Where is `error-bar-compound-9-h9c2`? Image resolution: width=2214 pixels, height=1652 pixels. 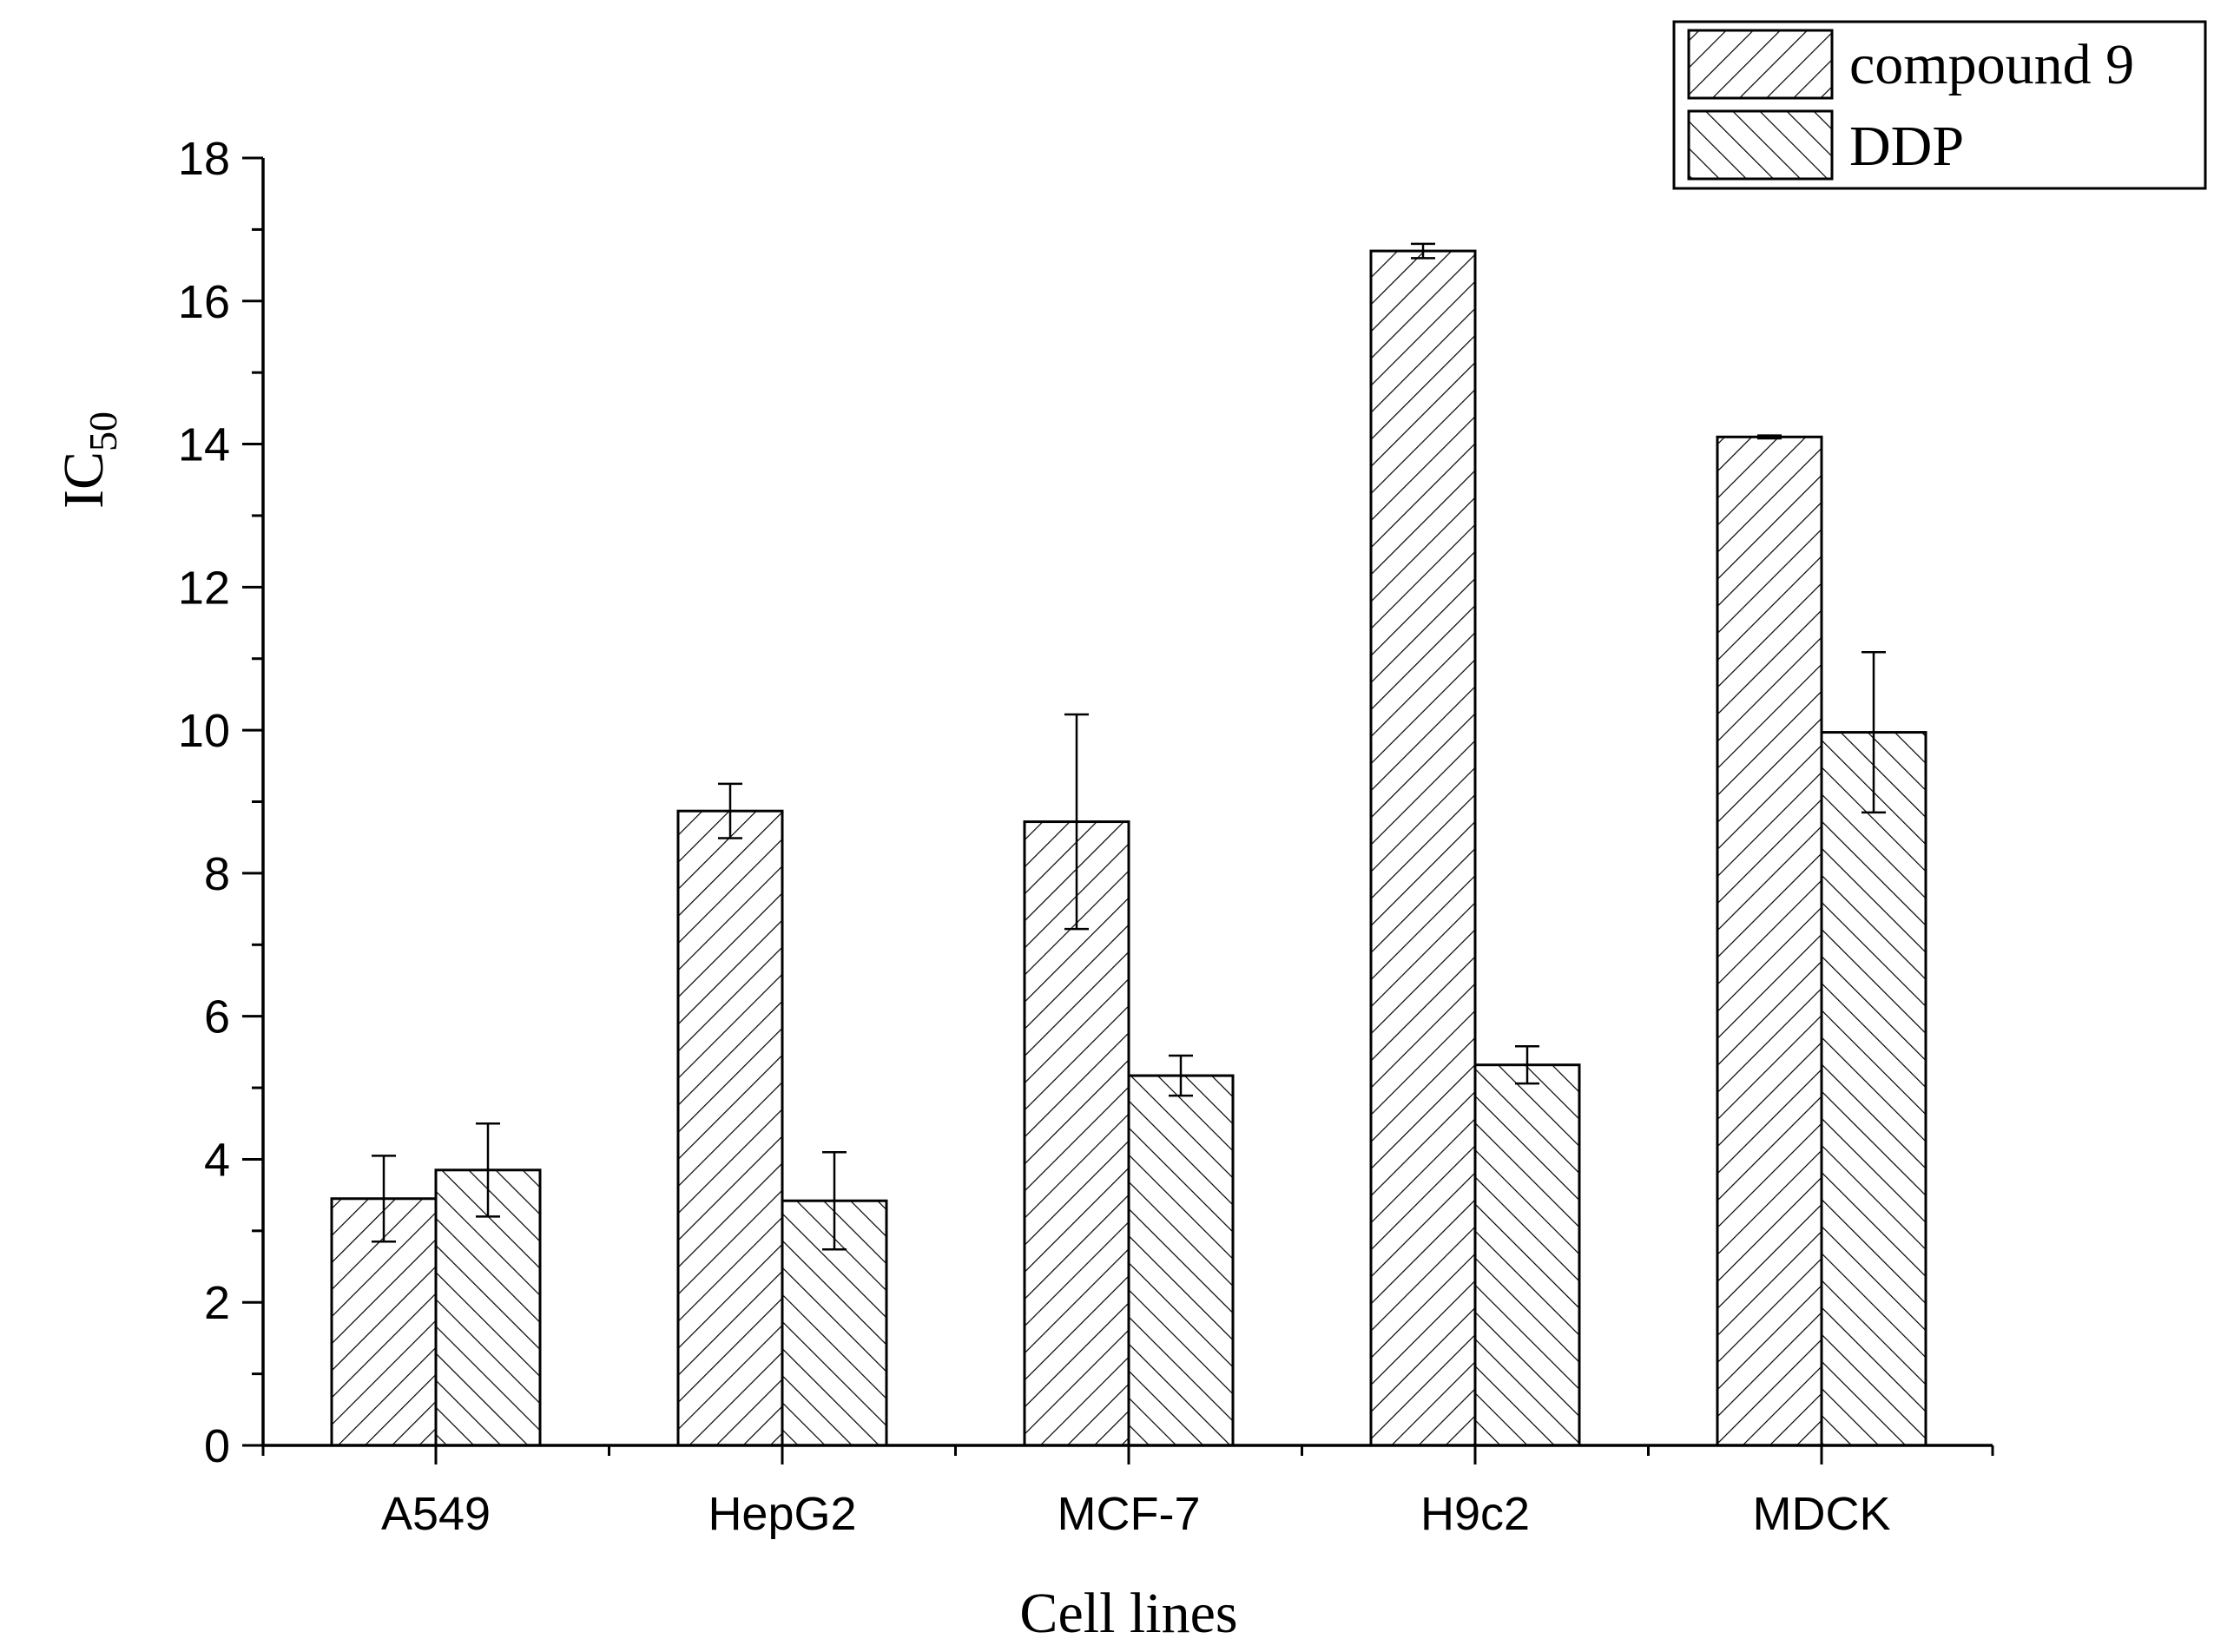
error-bar-compound-9-h9c2 is located at coordinates (1423, 251).